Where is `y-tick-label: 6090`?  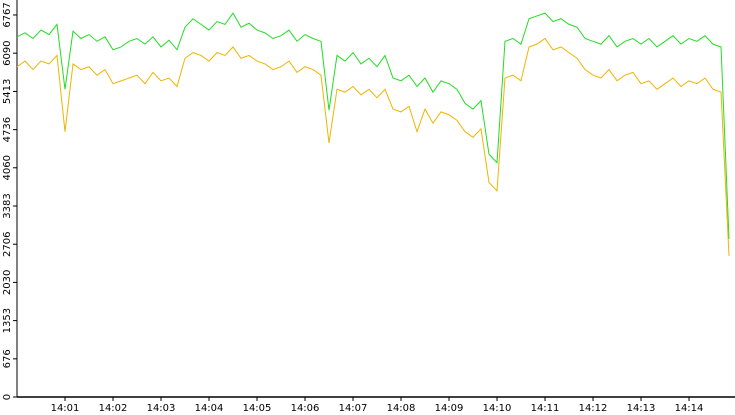
y-tick-label: 6090 is located at coordinates (7, 52).